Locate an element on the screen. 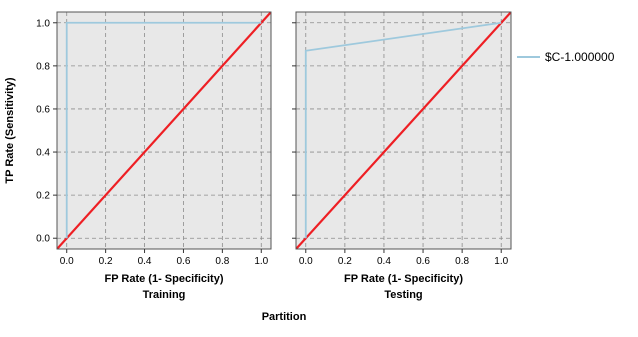  legend: $C-1.000000 is located at coordinates (566, 57).